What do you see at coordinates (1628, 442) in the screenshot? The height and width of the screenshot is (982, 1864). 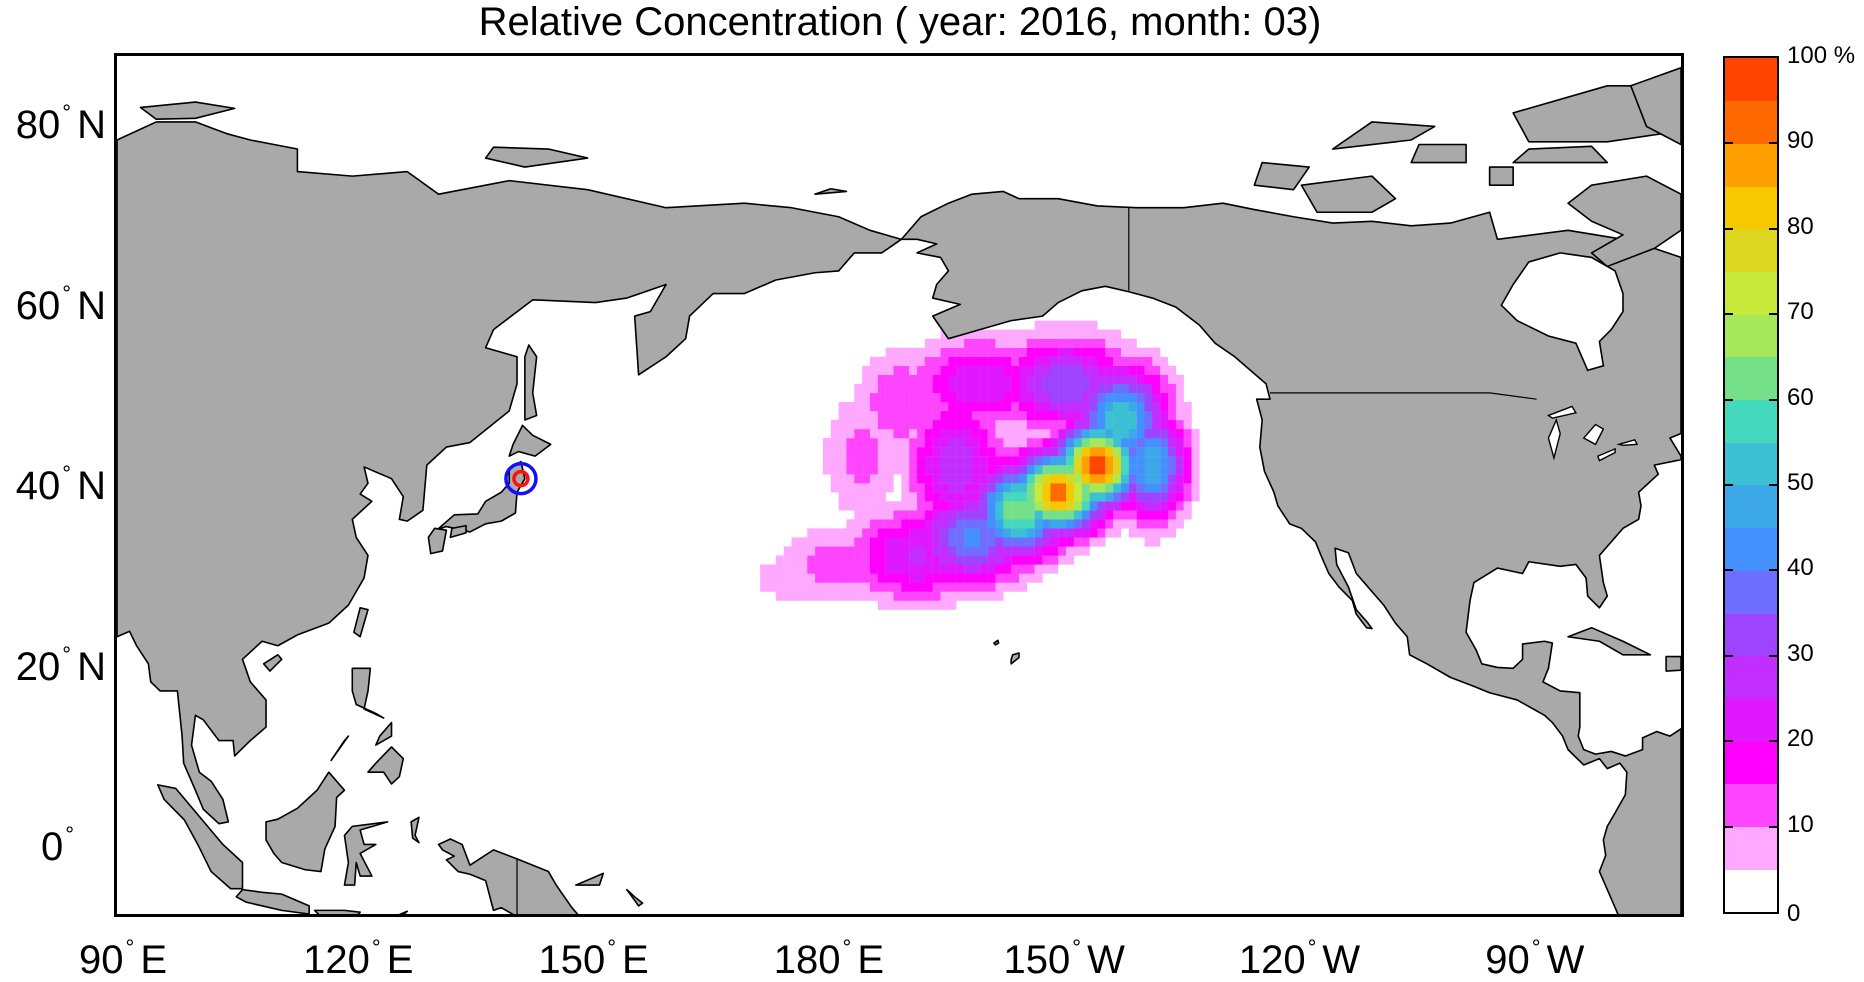 I see `great-lake` at bounding box center [1628, 442].